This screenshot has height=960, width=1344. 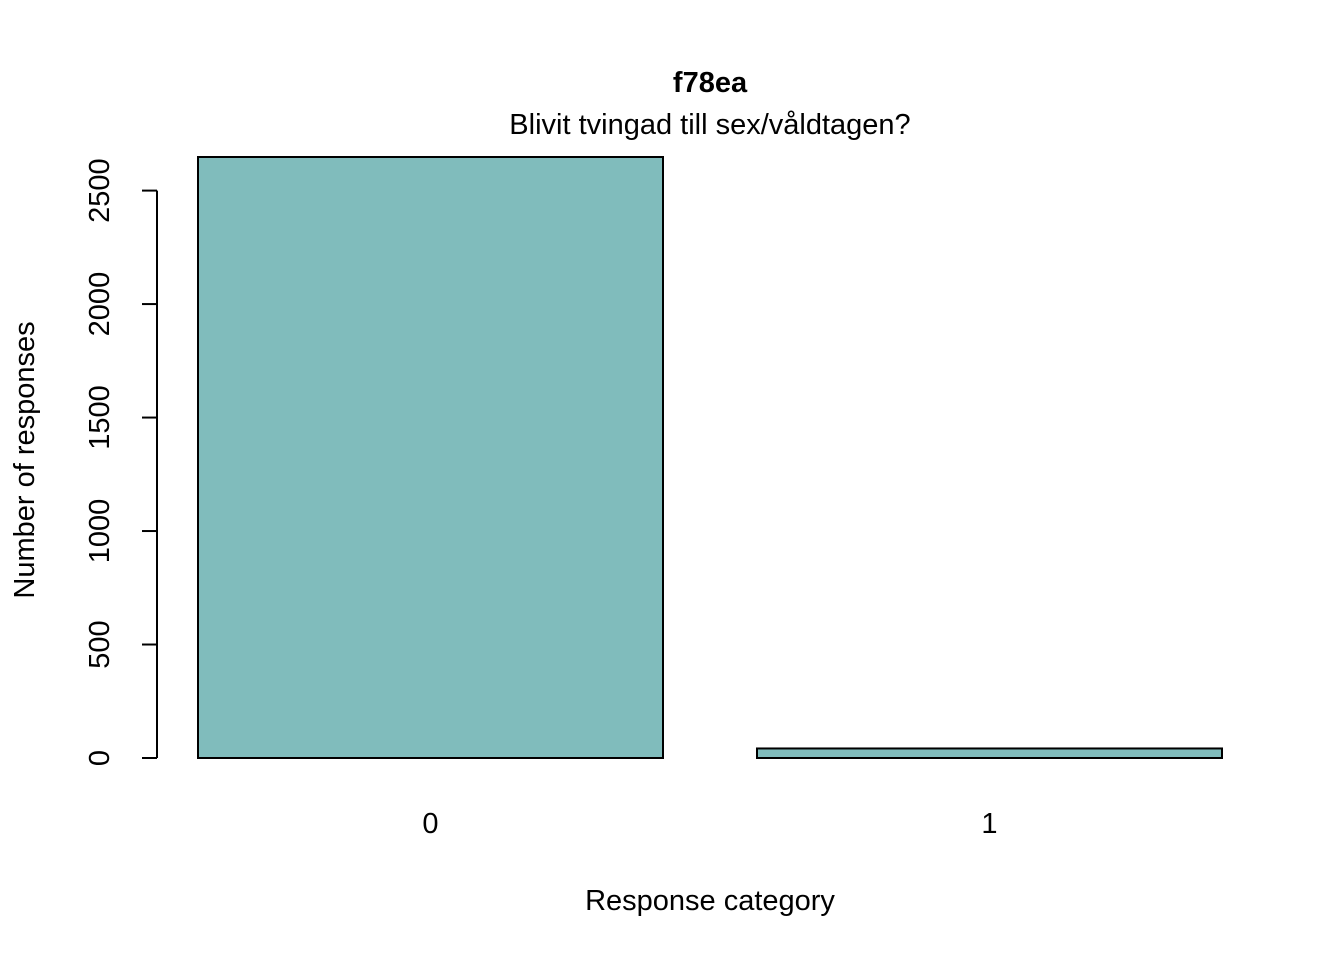 What do you see at coordinates (100, 644) in the screenshot?
I see `y-tick-label: 500` at bounding box center [100, 644].